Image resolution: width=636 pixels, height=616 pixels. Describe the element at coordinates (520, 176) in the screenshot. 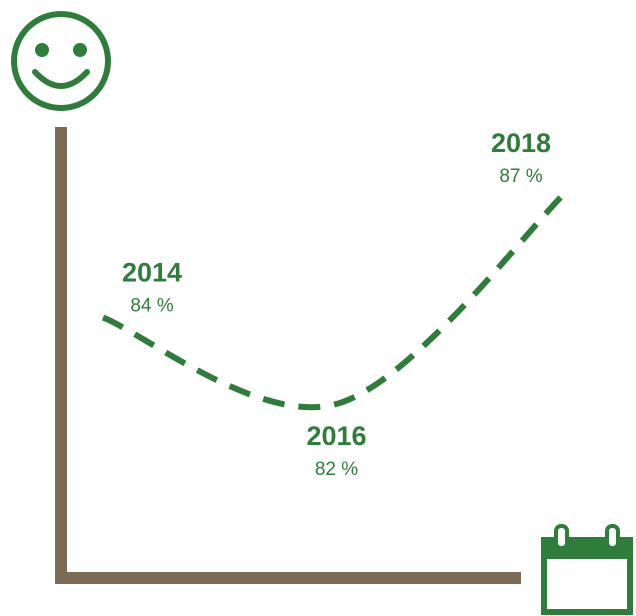

I see `value-label: 87 %` at that location.